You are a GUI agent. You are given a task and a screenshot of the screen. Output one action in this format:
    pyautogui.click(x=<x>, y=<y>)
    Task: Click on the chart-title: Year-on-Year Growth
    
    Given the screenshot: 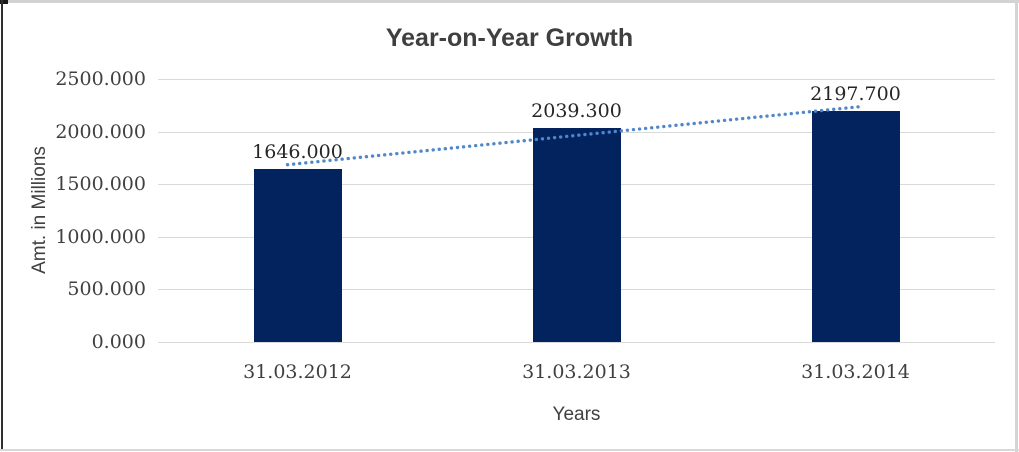 What is the action you would take?
    pyautogui.click(x=509, y=38)
    